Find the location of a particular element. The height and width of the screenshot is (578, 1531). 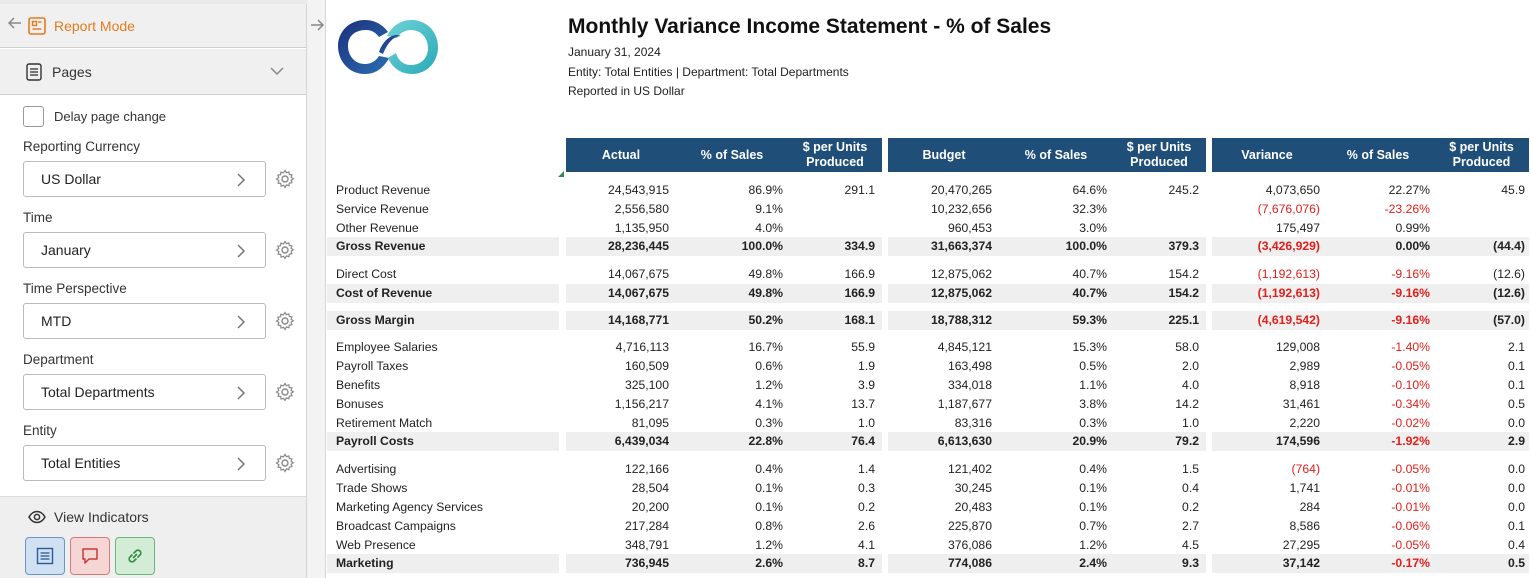

value-cell: 27,295 is located at coordinates (1301, 545).